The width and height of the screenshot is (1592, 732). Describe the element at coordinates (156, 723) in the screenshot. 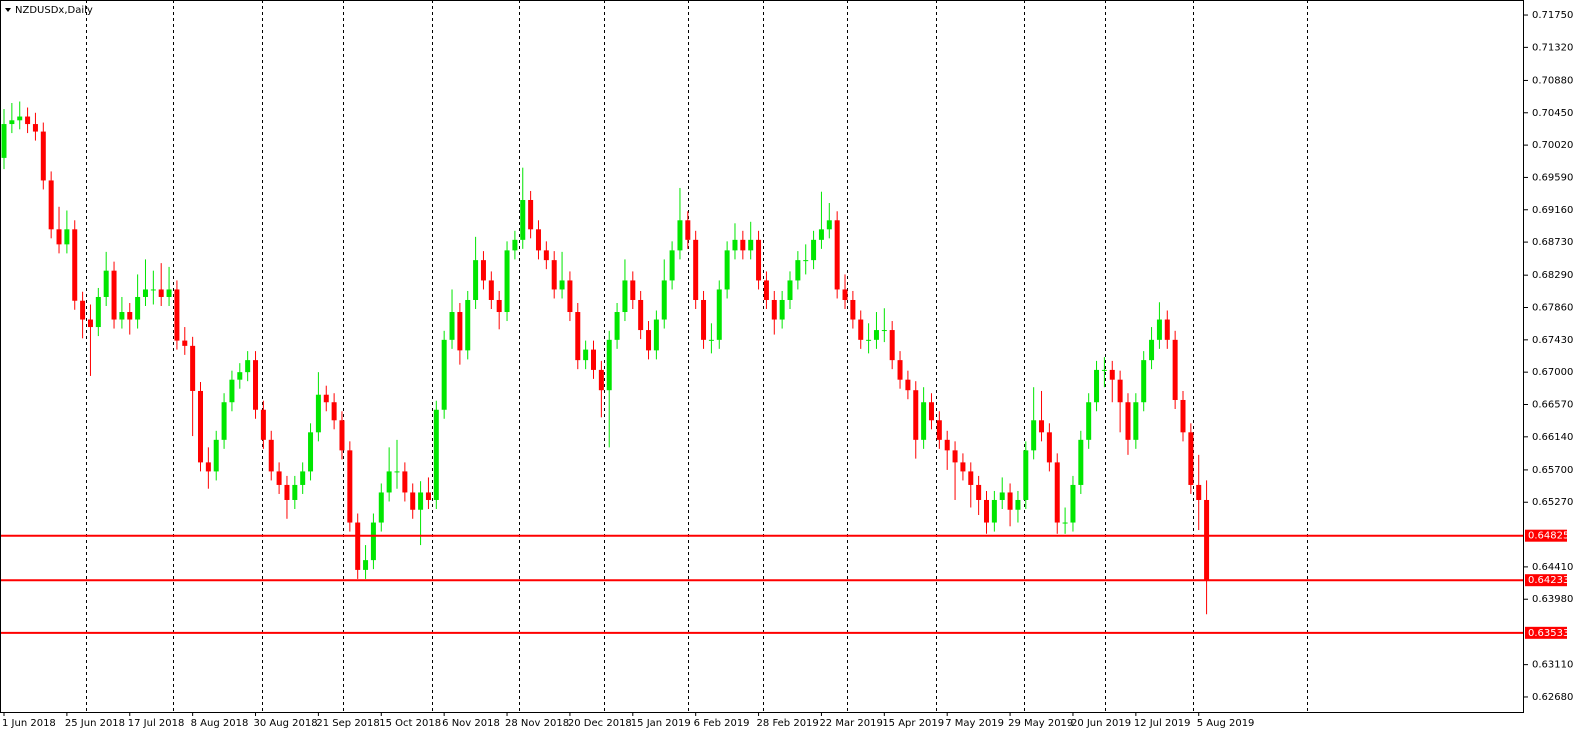

I see `x-tick-label: 17 Jul 2018` at that location.